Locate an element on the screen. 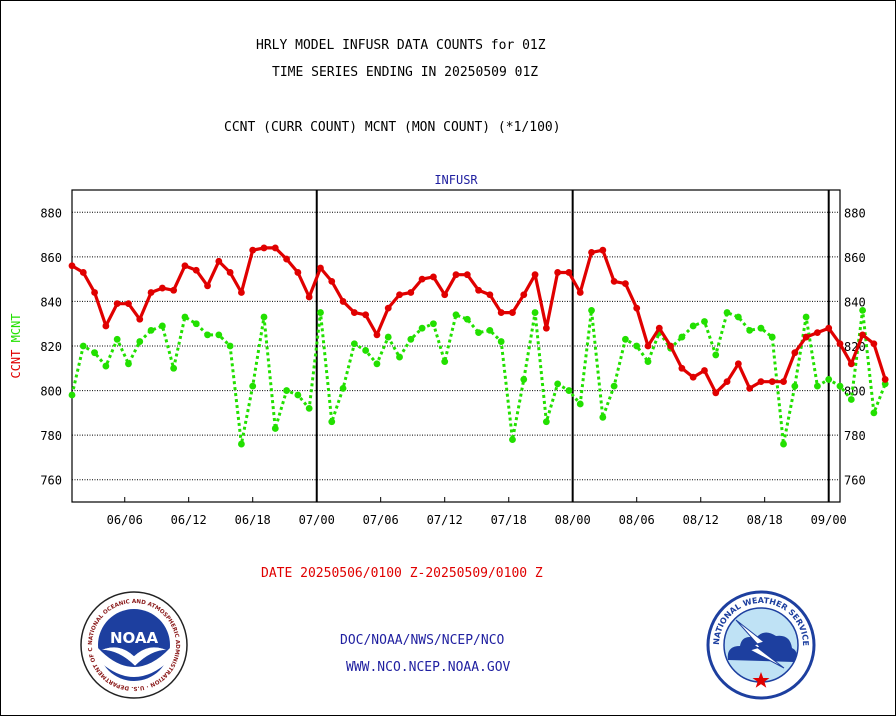 The image size is (896, 716). x-tick-label: 07/18 is located at coordinates (509, 520).